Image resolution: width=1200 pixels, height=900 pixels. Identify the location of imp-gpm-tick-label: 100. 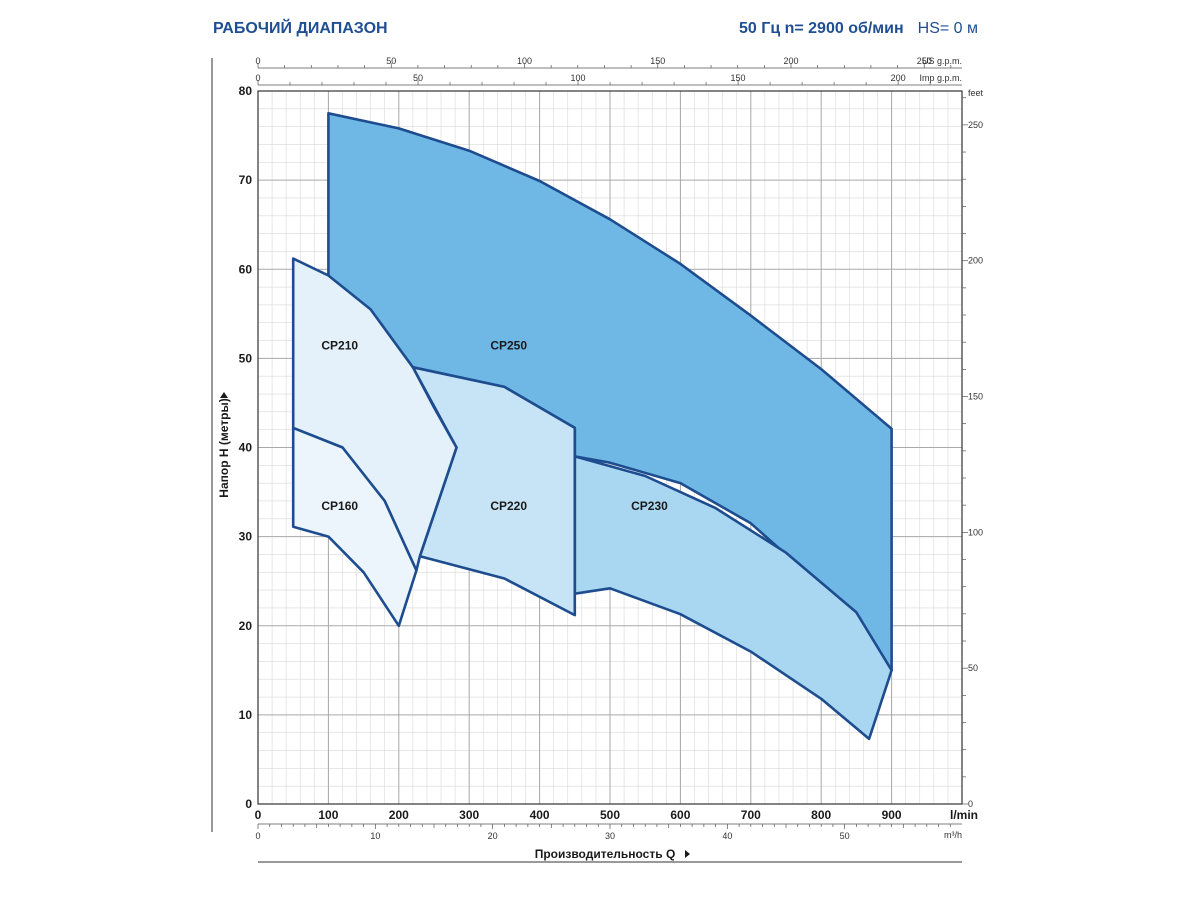
(578, 78).